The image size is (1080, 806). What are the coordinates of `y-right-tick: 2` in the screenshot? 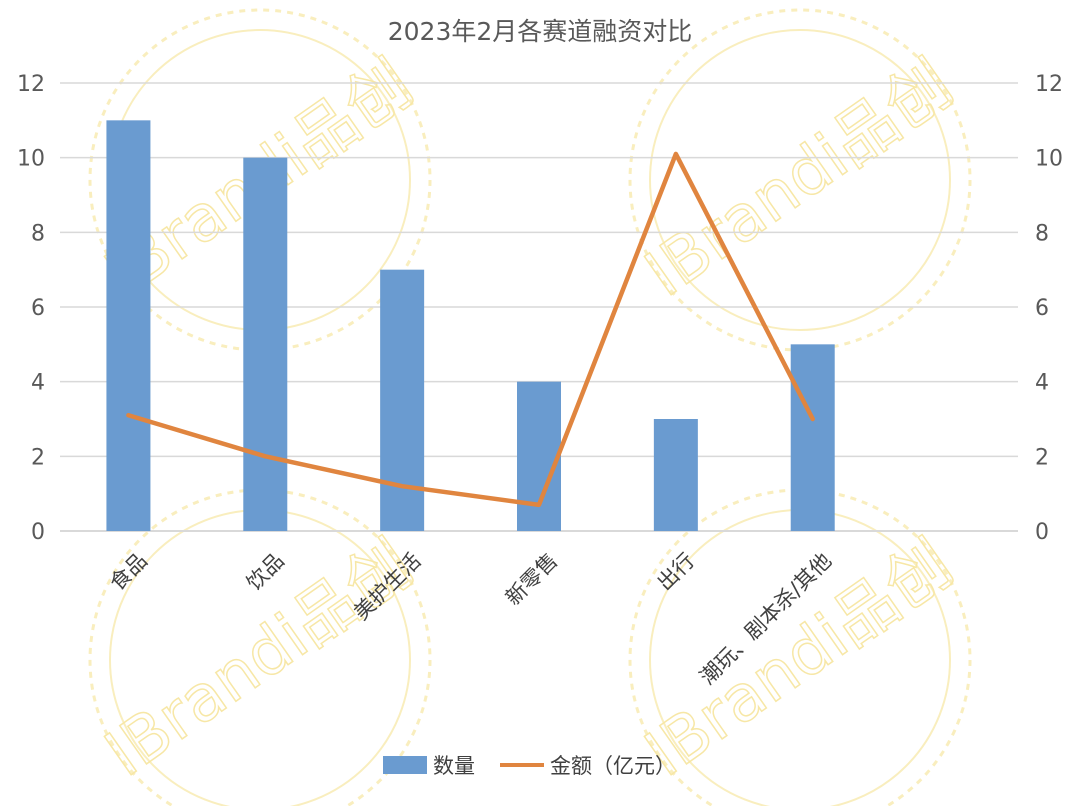 It's located at (1042, 457).